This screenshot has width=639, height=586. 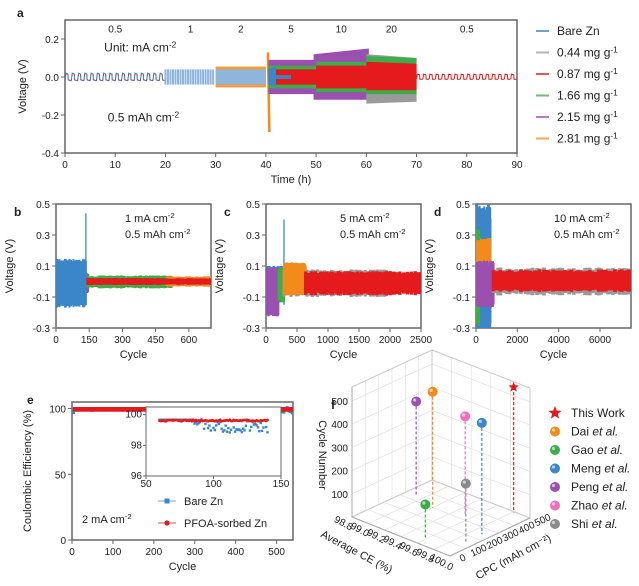 I want to click on y-tick-label: 0.2, so click(x=52, y=40).